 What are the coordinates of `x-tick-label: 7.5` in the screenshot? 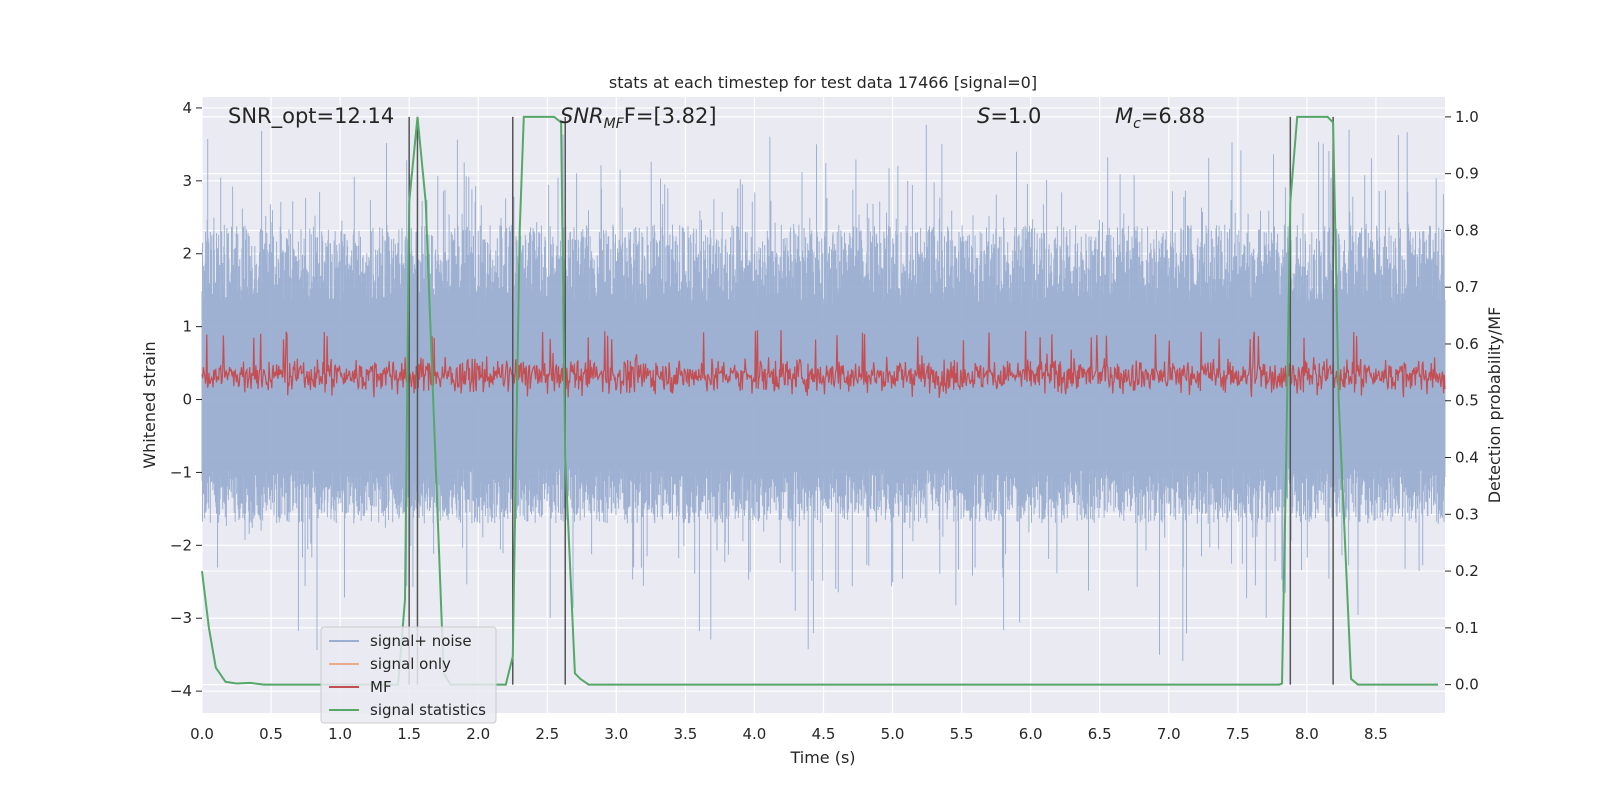 It's located at (1238, 734).